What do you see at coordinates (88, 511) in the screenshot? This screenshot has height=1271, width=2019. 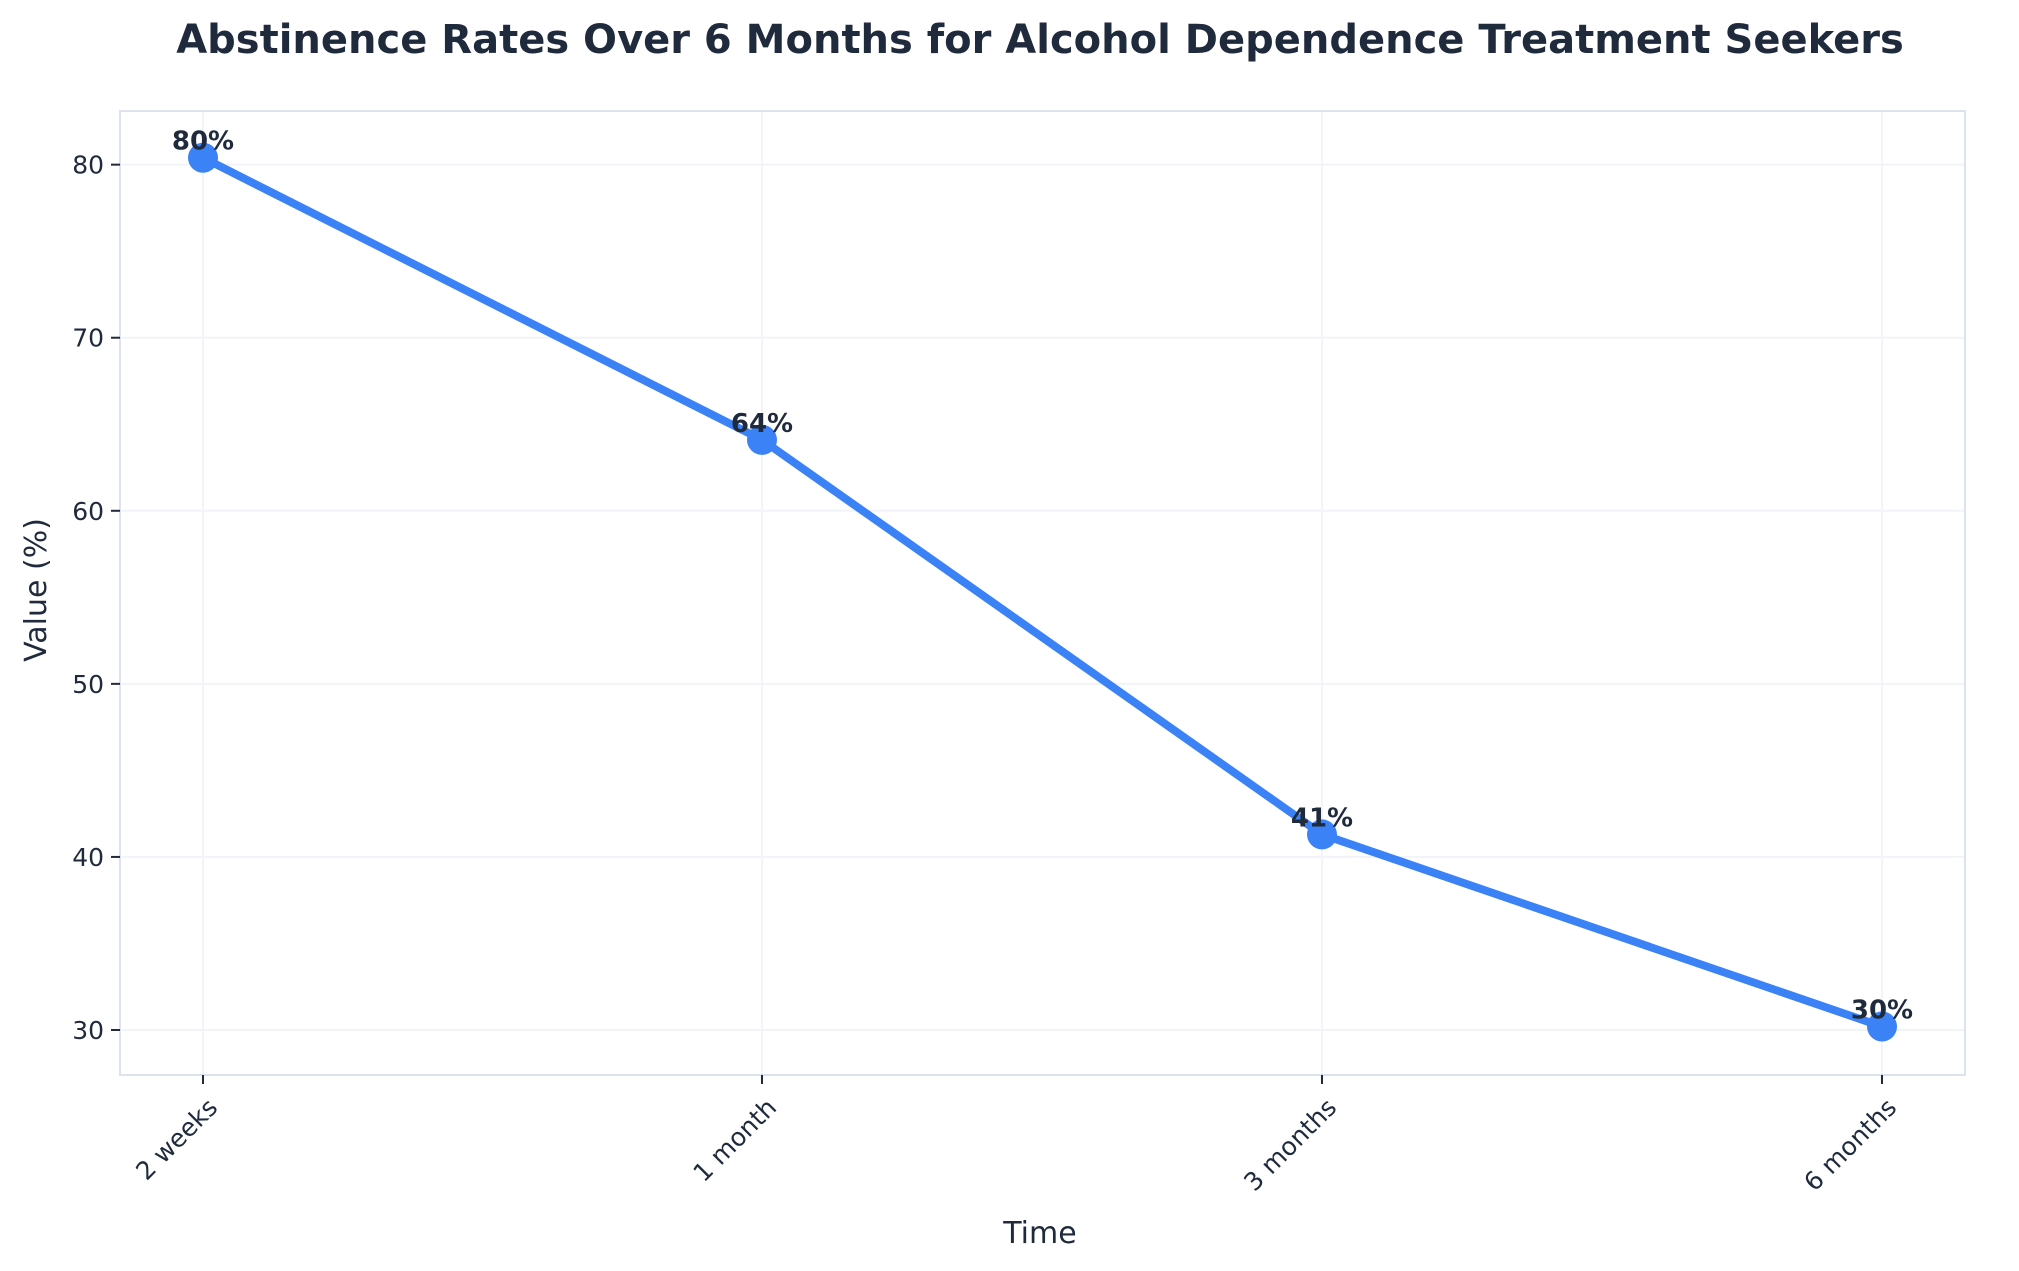 I see `y-tick-label: 60` at bounding box center [88, 511].